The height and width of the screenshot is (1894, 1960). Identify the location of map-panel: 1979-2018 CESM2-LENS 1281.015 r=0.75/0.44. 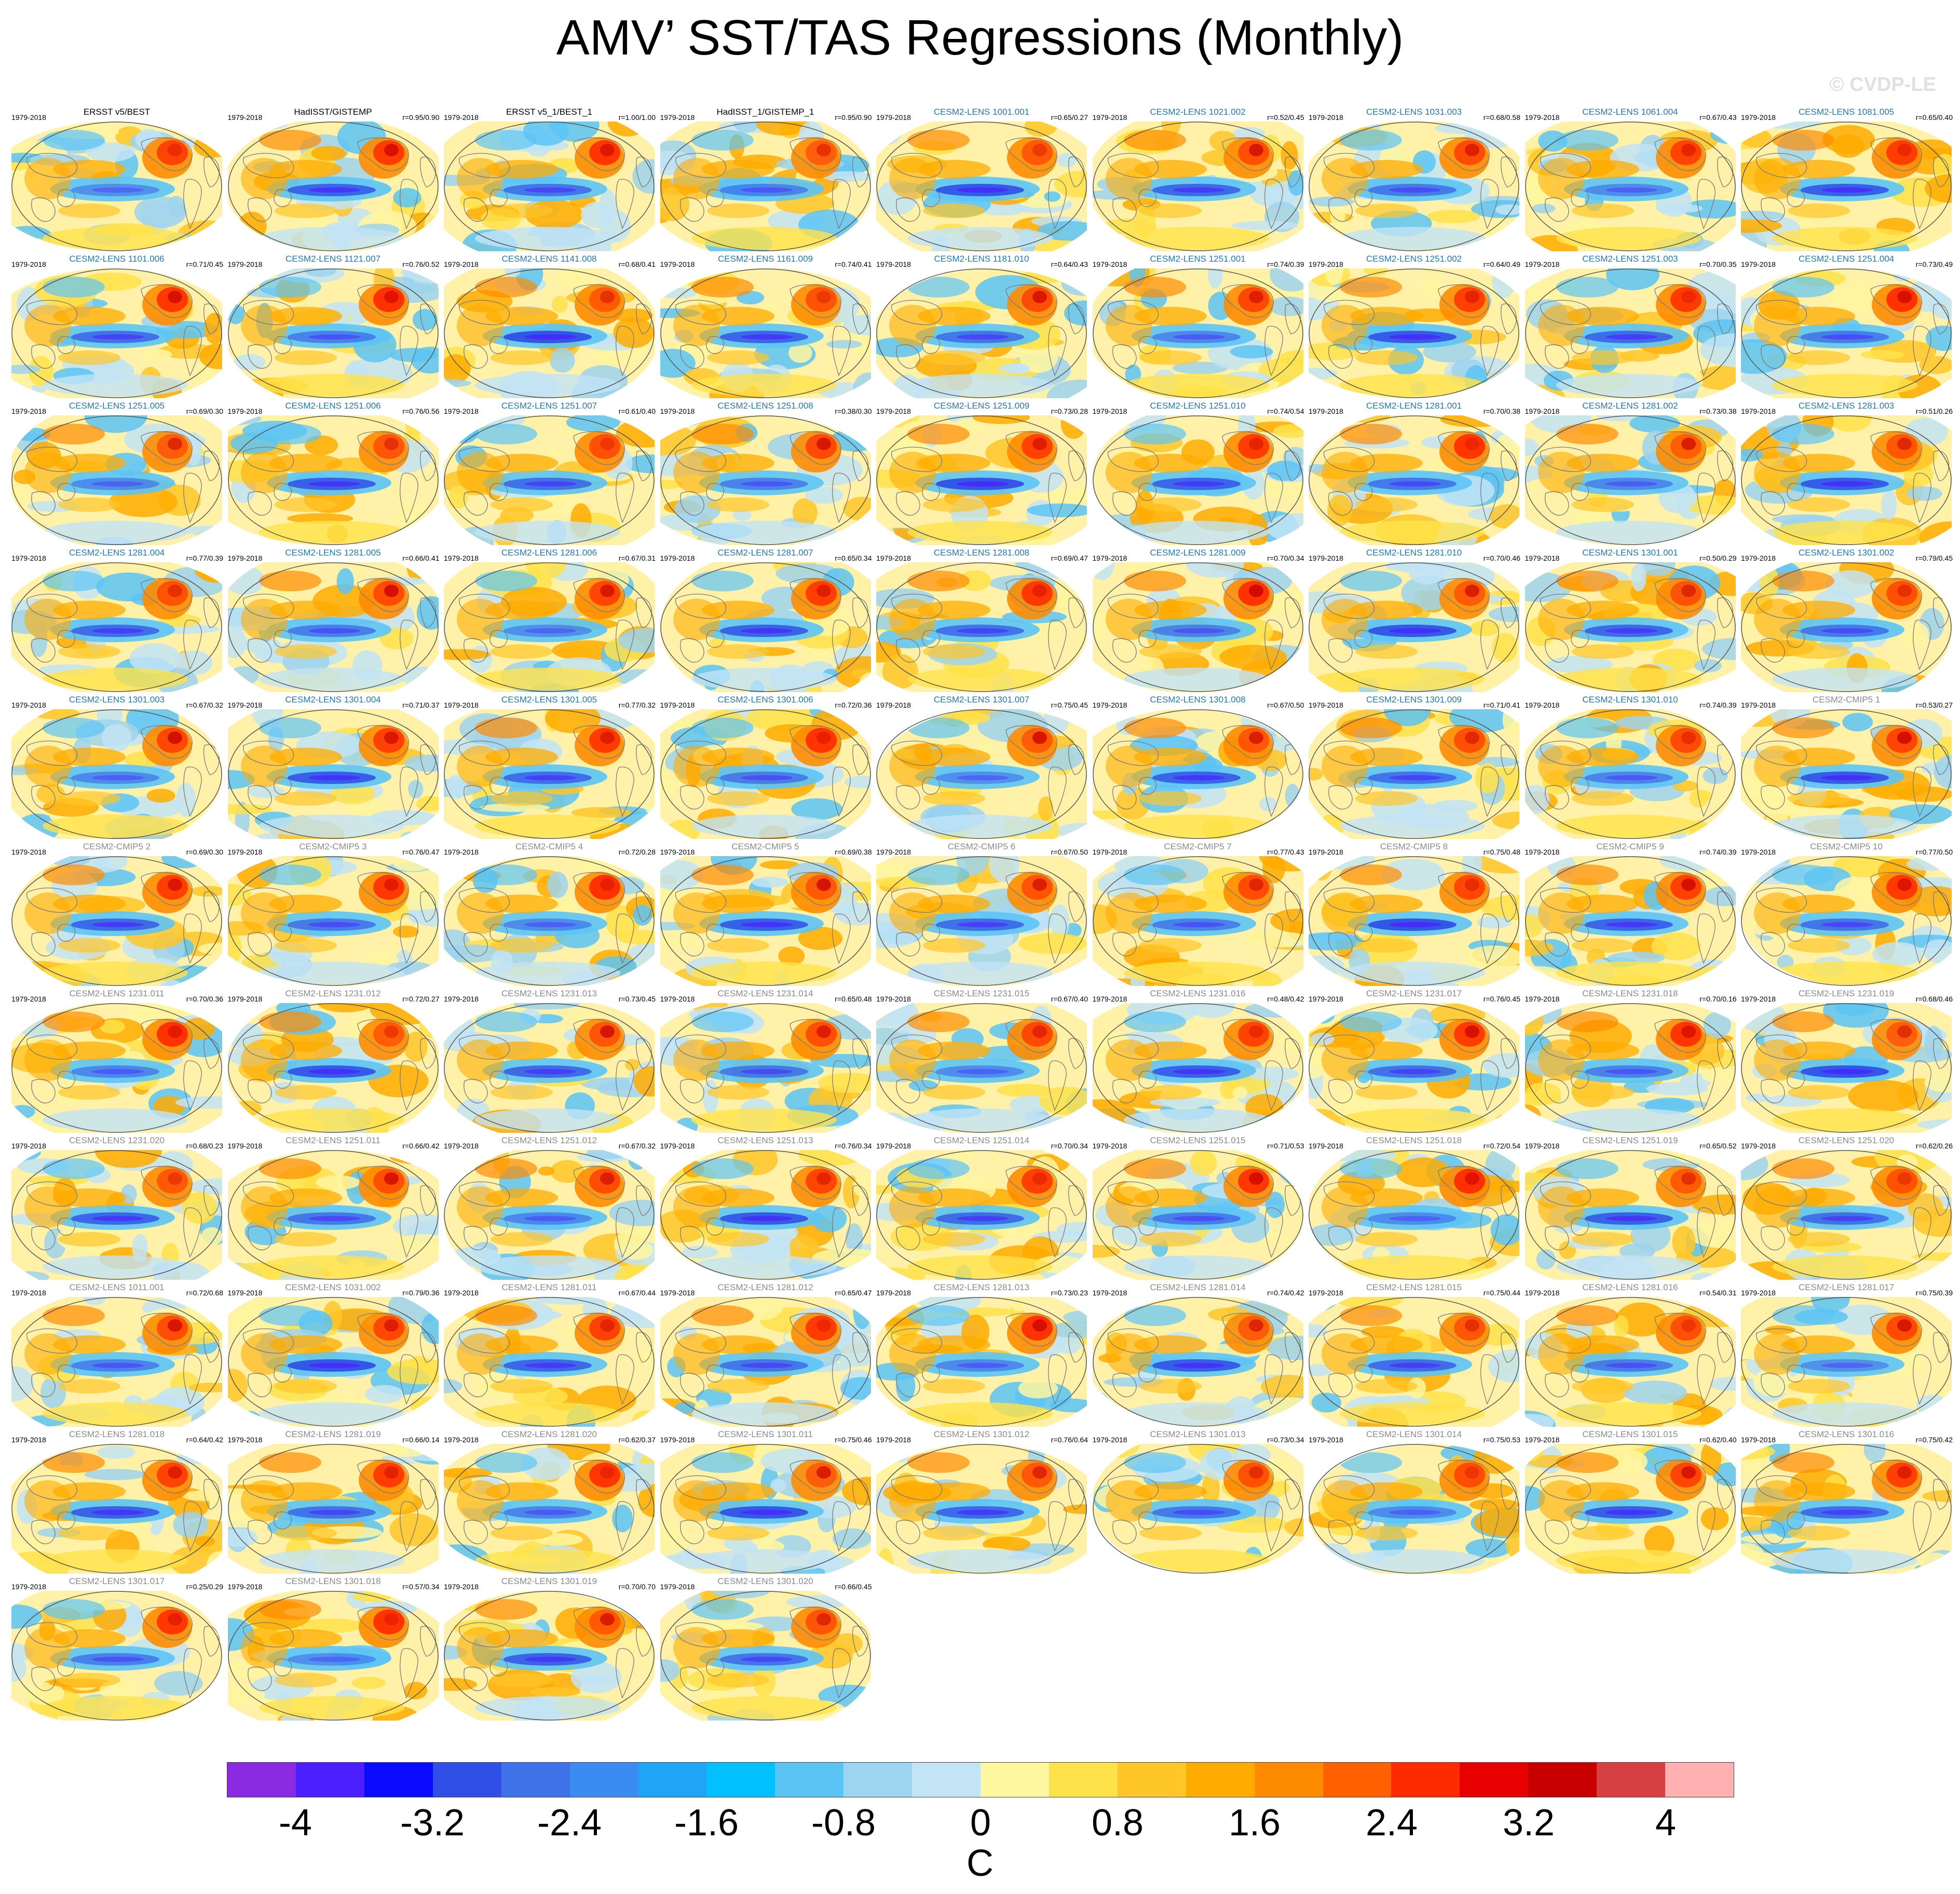
(1413, 1356).